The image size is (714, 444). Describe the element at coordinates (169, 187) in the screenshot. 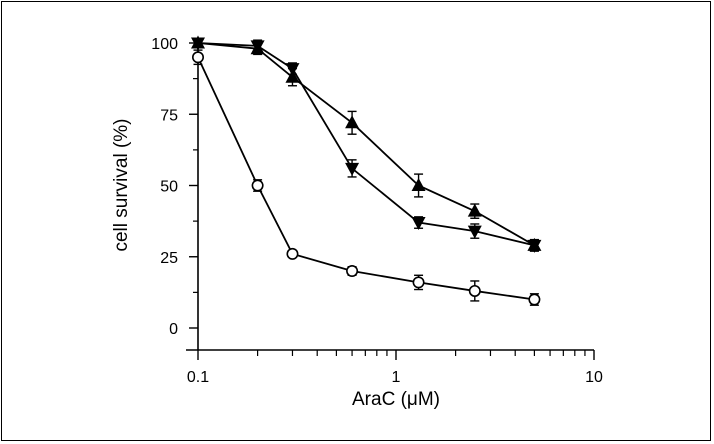

I see `y-tick-label: 50` at that location.